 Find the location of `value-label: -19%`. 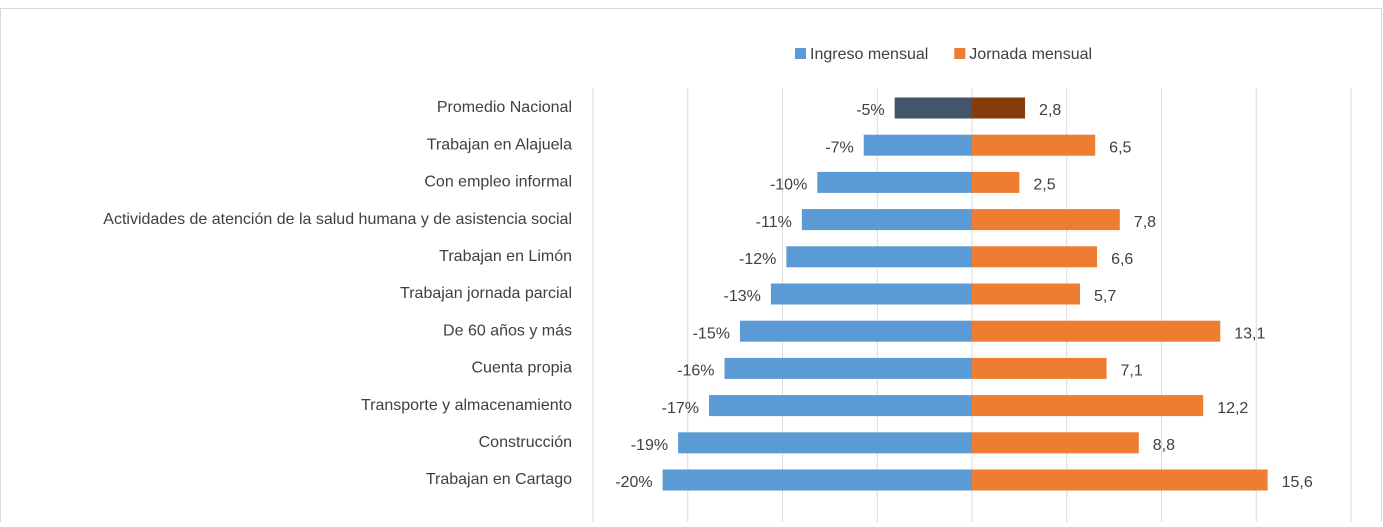

value-label: -19% is located at coordinates (649, 445).